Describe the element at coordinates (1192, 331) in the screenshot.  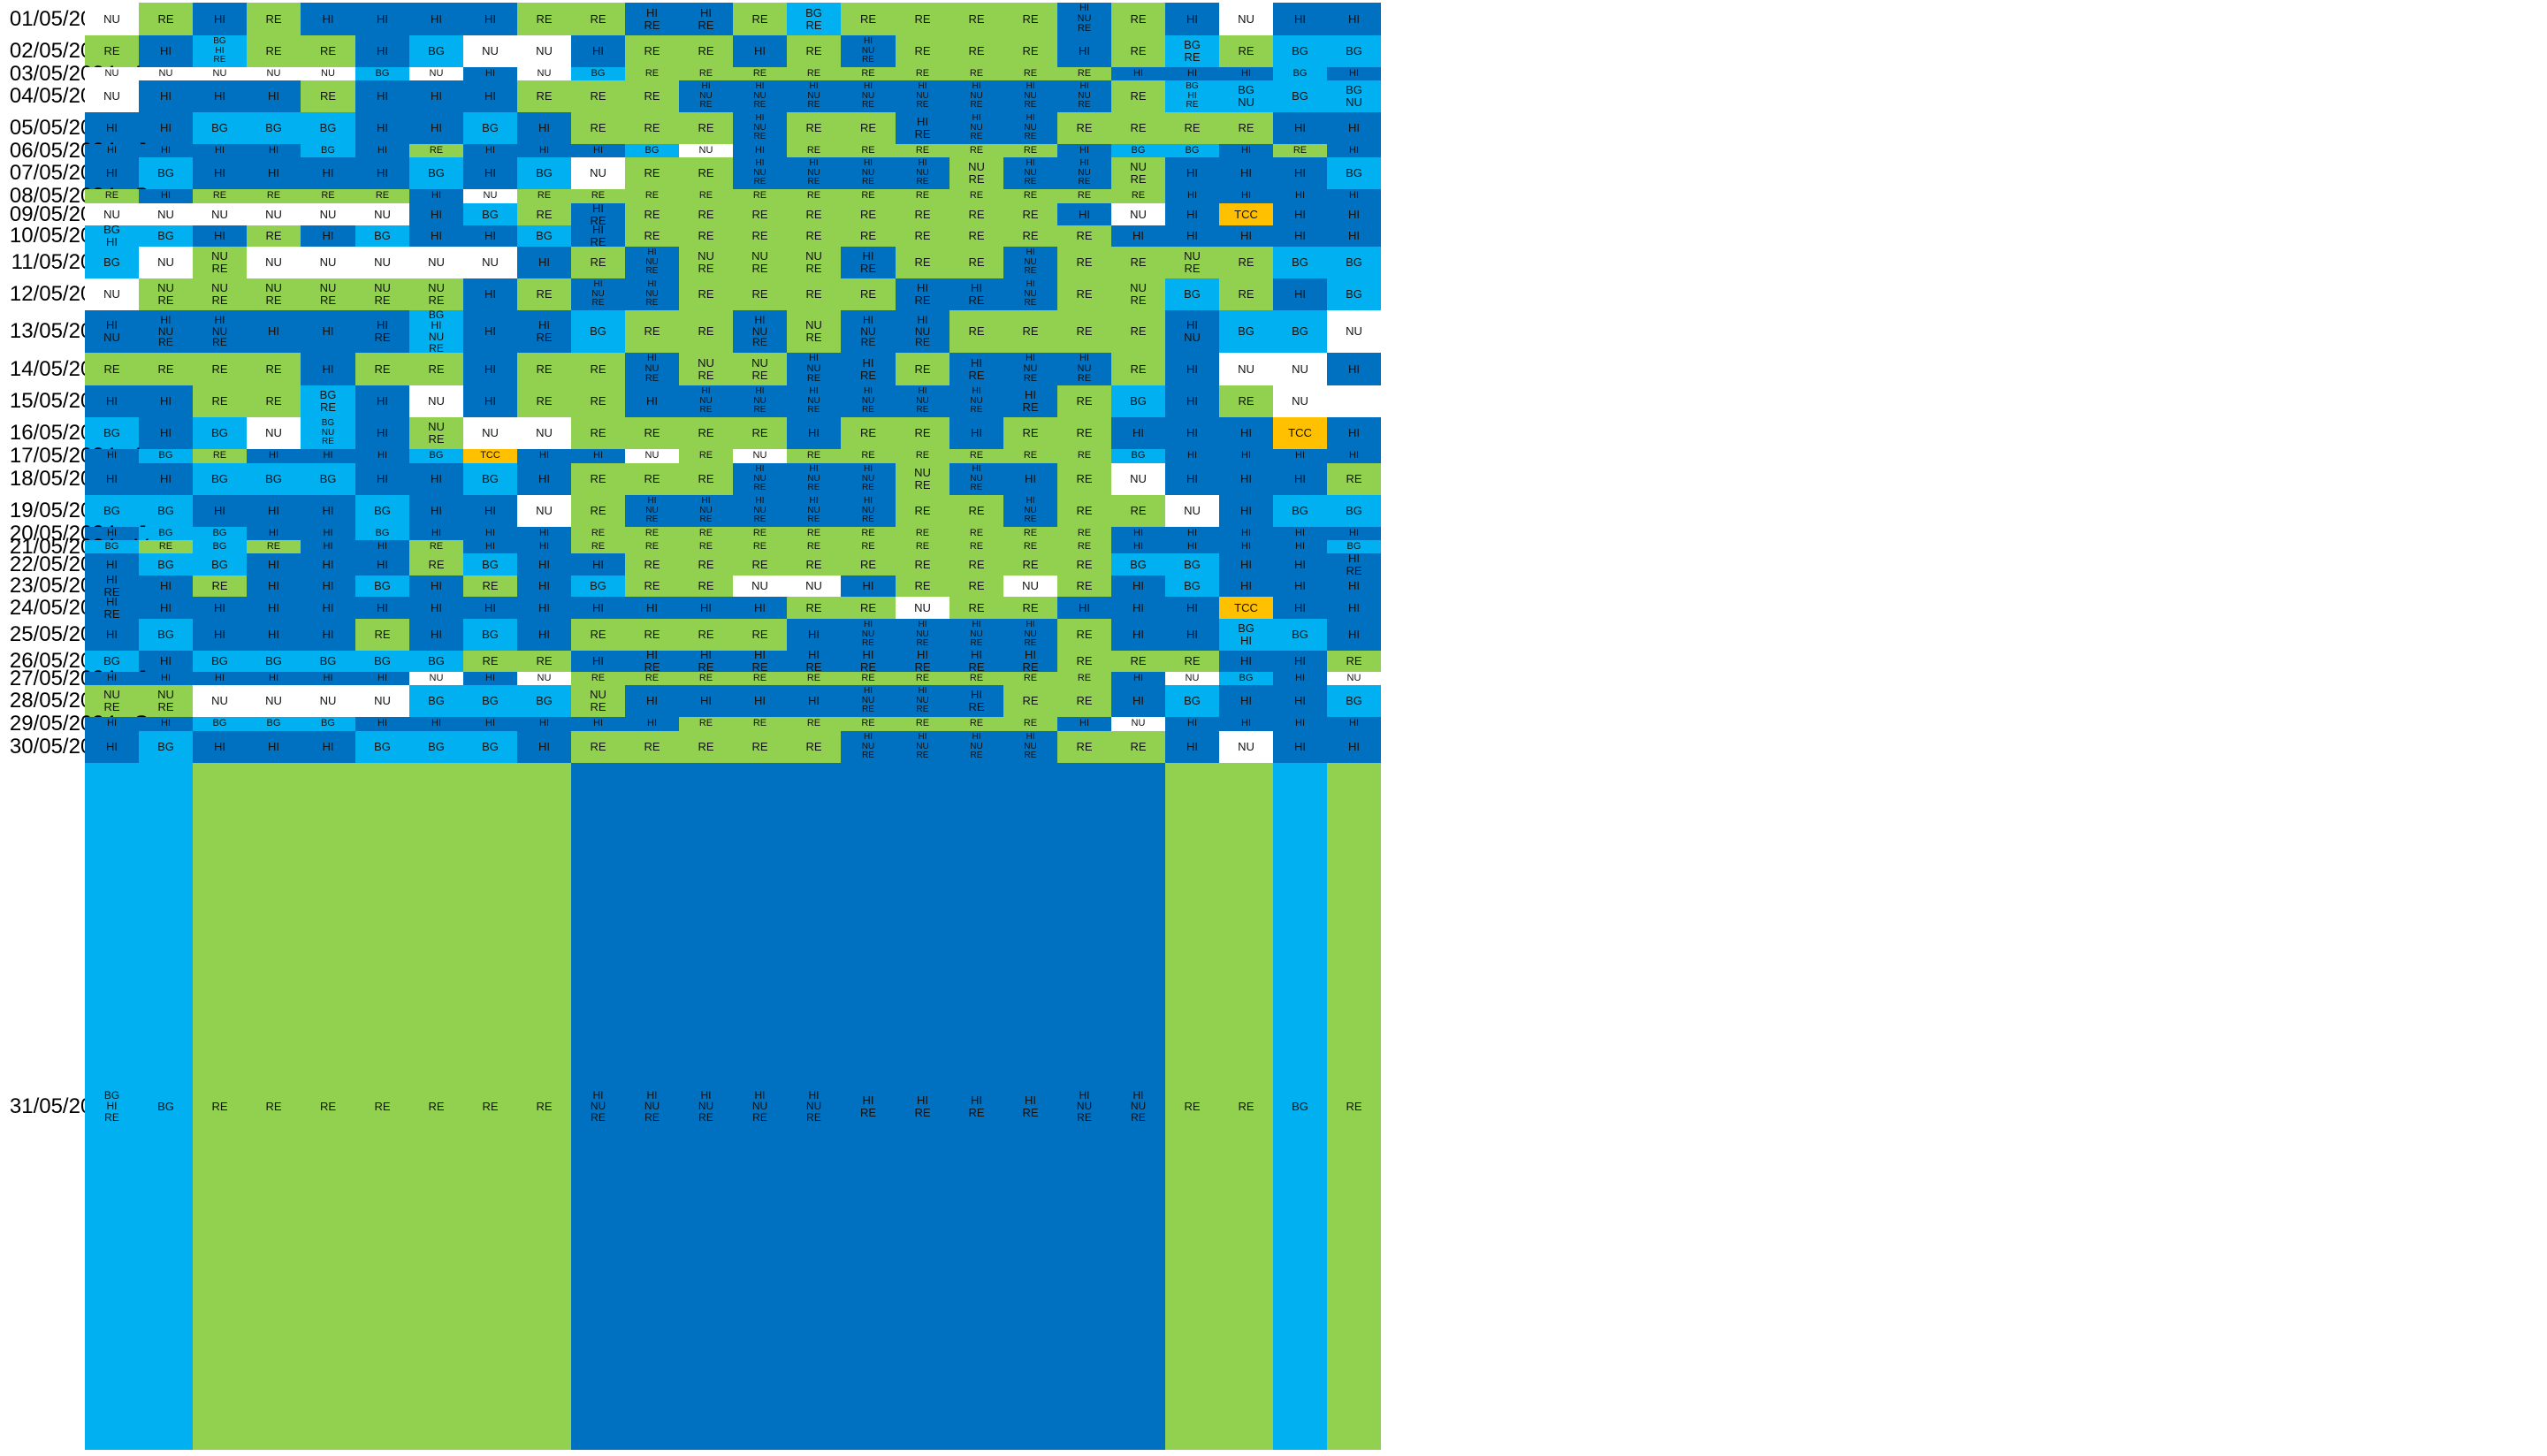
I see `schedule-cell: HI NU` at that location.